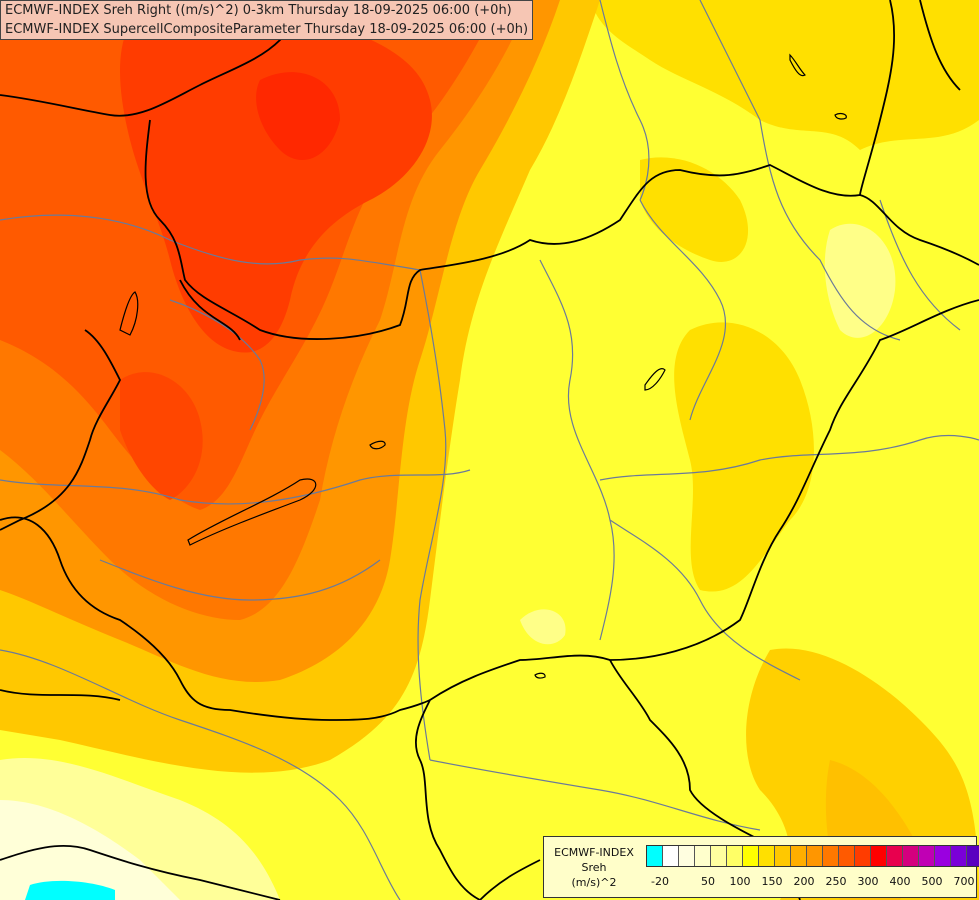 The image size is (979, 900). I want to click on legend-swatches, so click(812, 856).